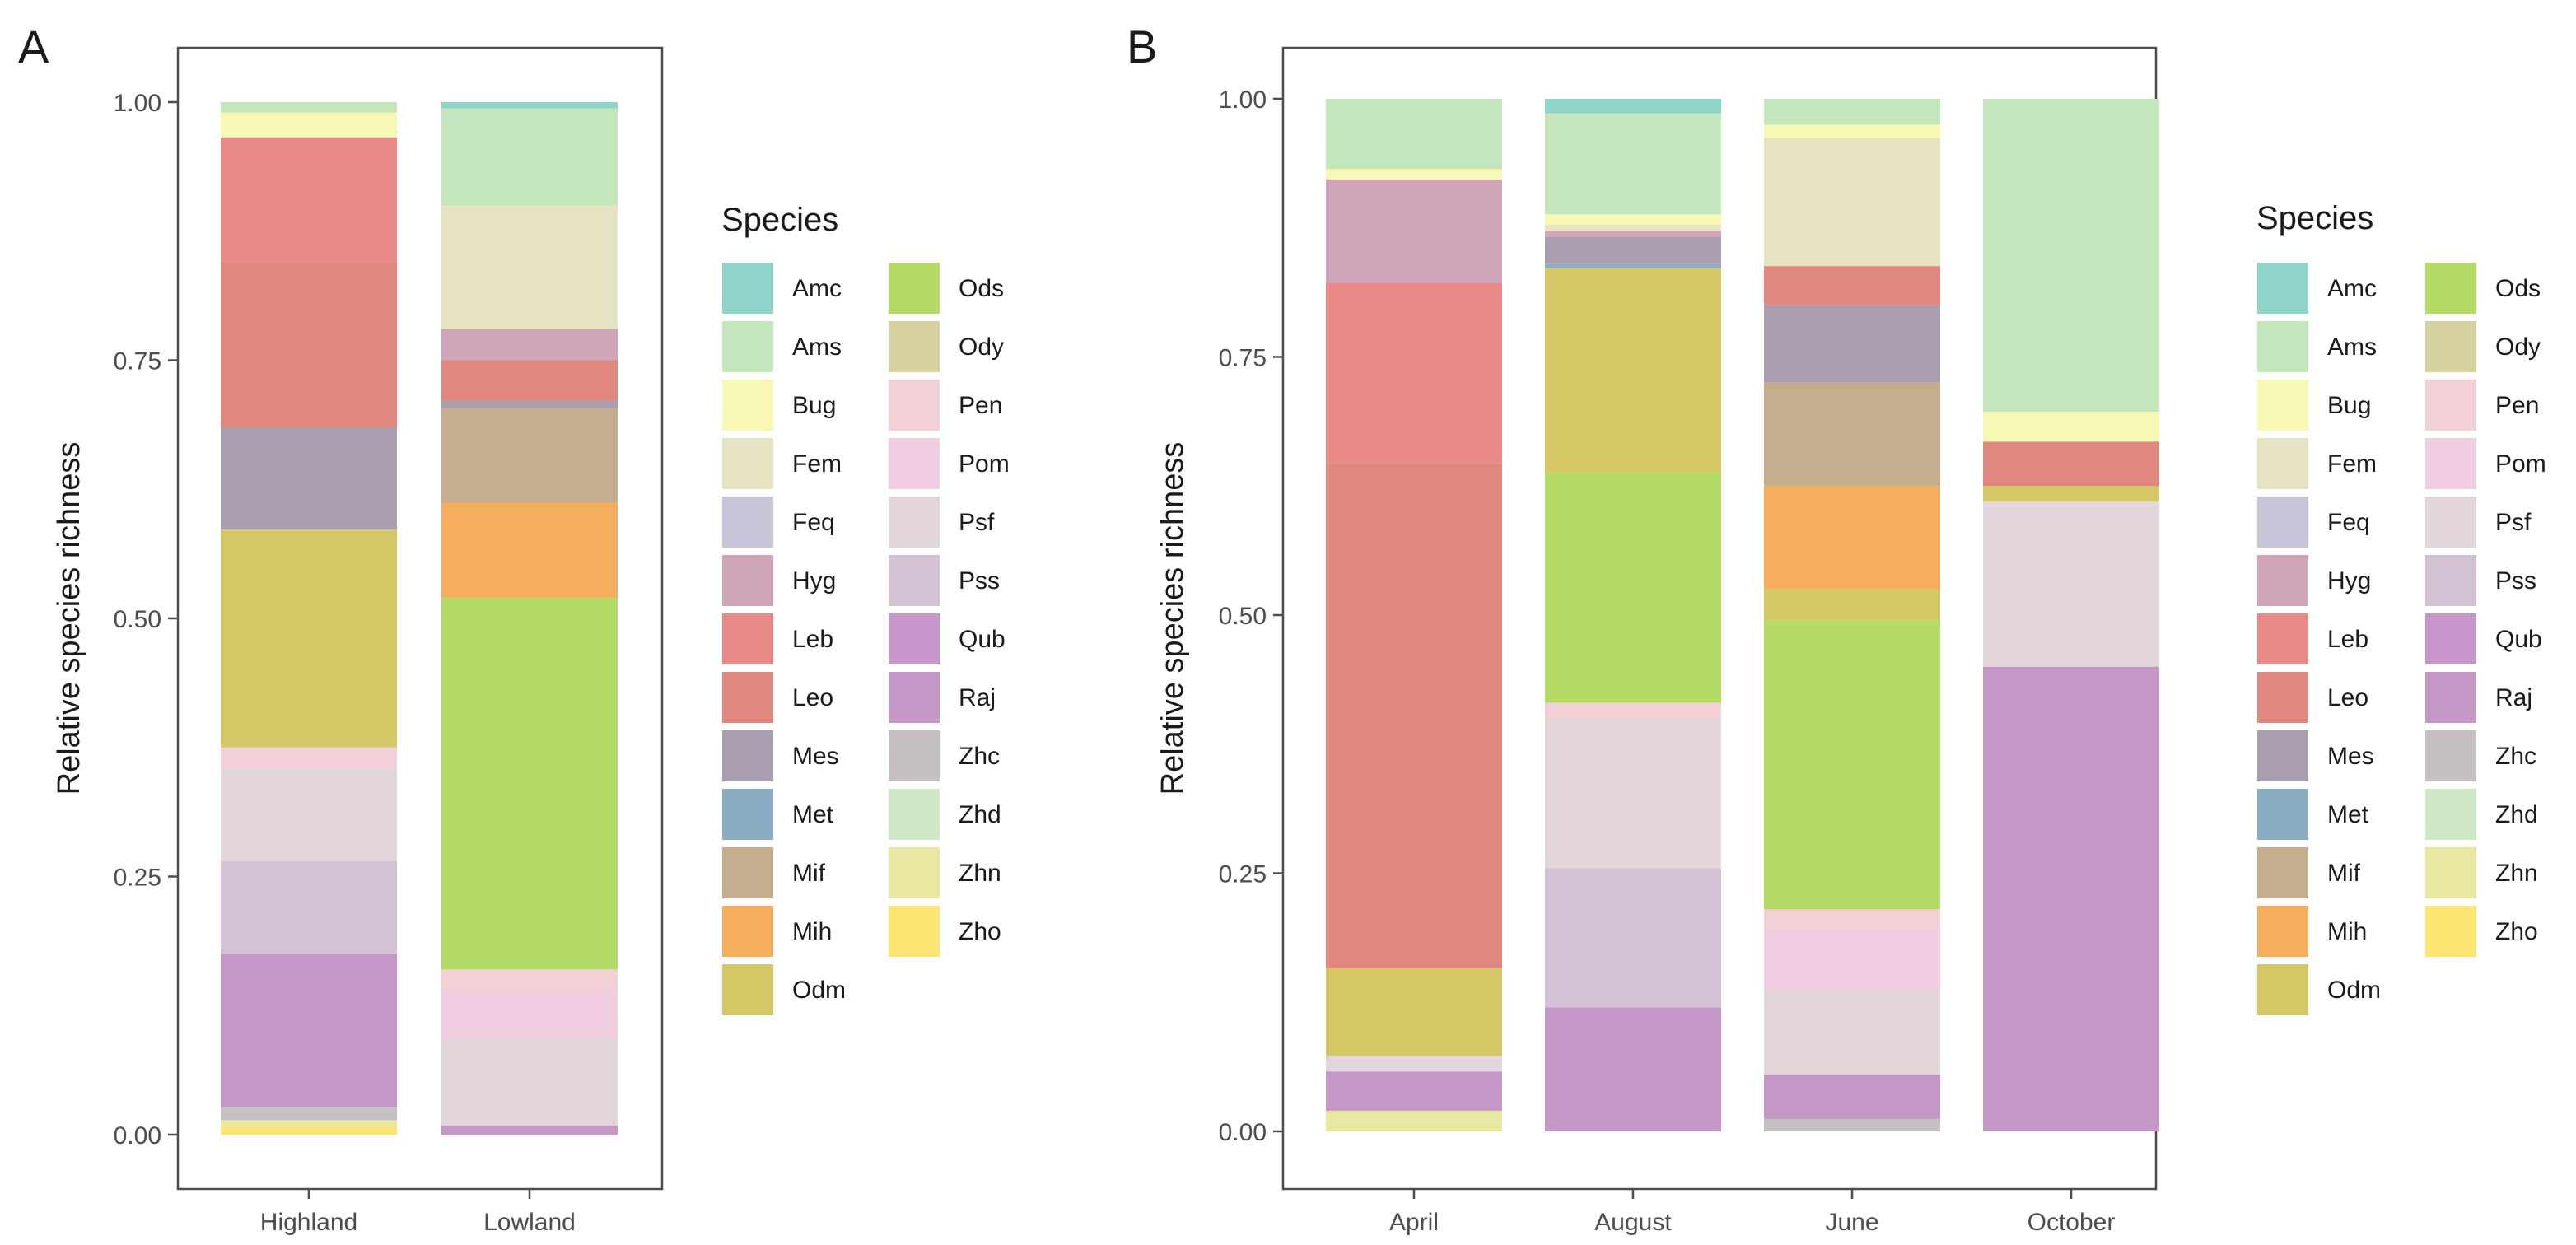 The height and width of the screenshot is (1245, 2576). Describe the element at coordinates (2451, 931) in the screenshot. I see `legend-swatch-zho` at that location.